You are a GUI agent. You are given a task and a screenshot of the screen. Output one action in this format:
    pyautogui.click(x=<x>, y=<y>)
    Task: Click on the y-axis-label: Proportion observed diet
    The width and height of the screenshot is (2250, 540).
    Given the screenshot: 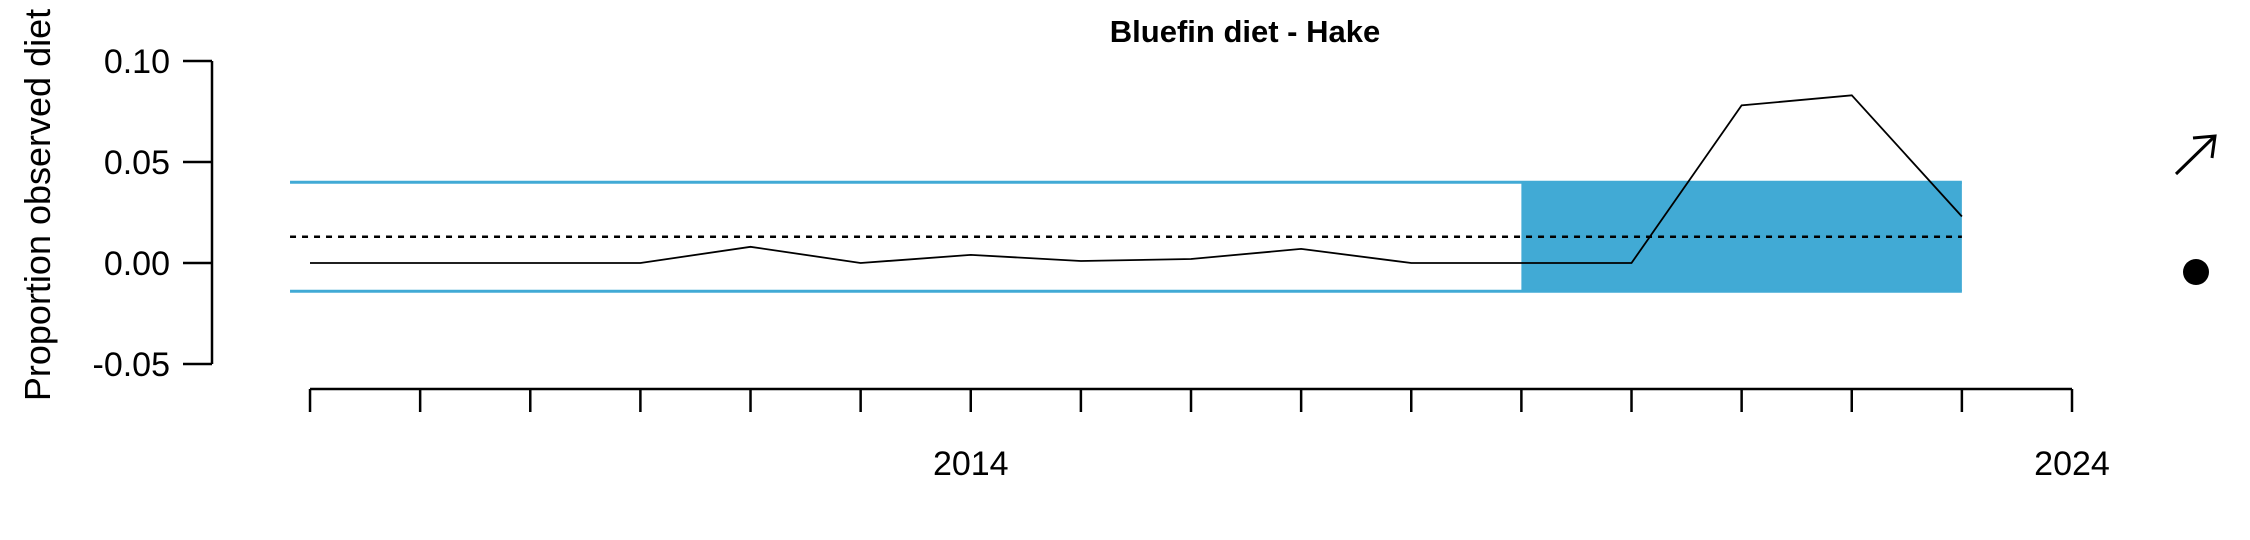 What is the action you would take?
    pyautogui.click(x=37, y=205)
    